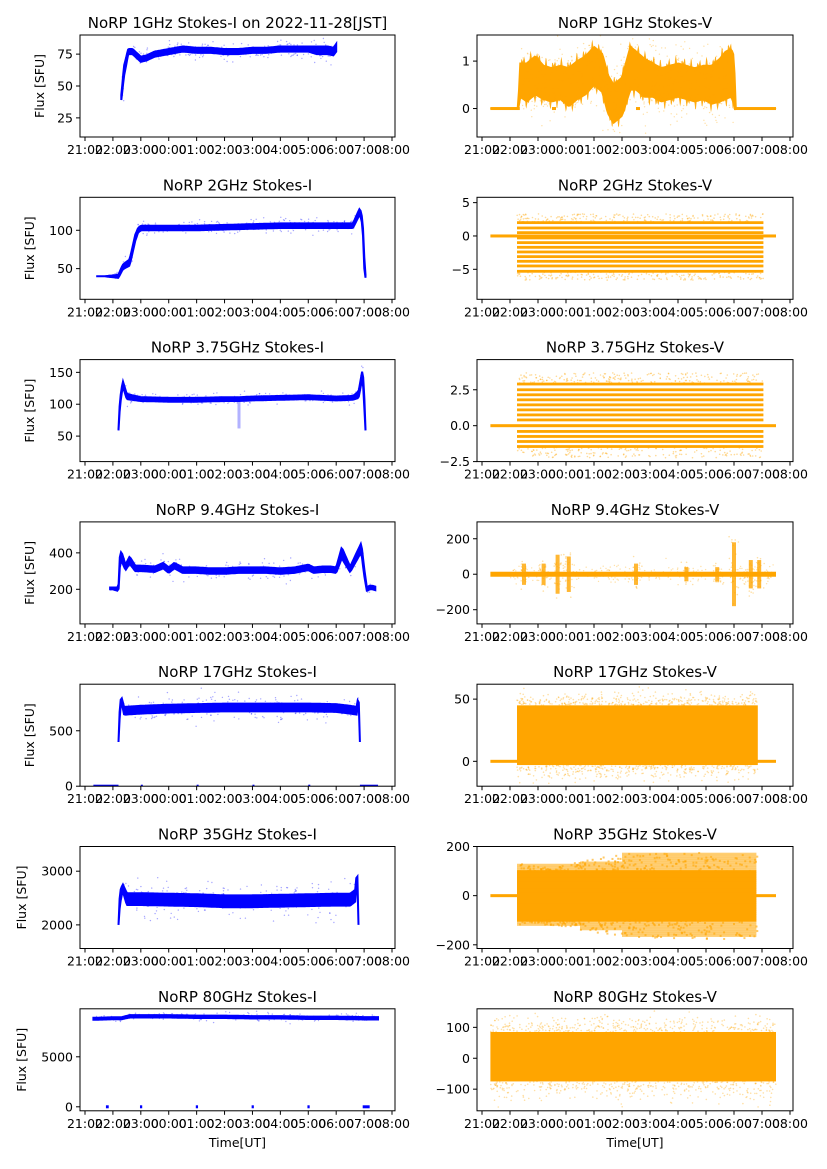  I want to click on x-tick-label: 08:00, so click(790, 636).